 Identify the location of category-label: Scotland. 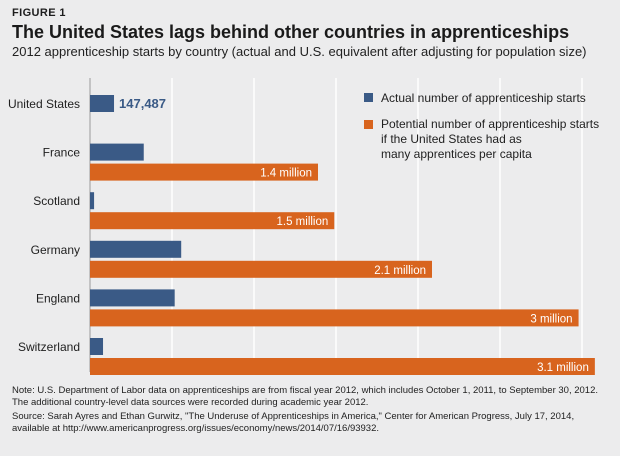
(56, 201).